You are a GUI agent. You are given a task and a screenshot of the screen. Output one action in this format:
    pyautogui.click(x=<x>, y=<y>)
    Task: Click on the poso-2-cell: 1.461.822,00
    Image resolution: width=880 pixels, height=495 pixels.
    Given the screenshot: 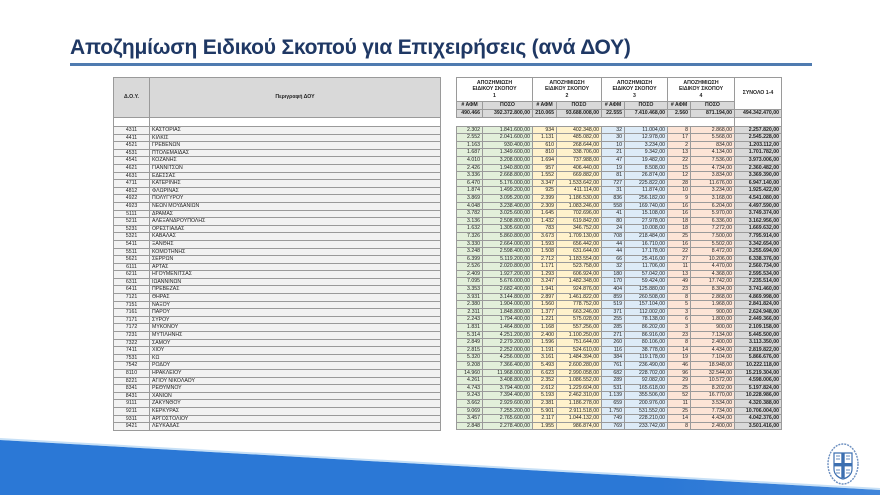 What is the action you would take?
    pyautogui.click(x=579, y=297)
    